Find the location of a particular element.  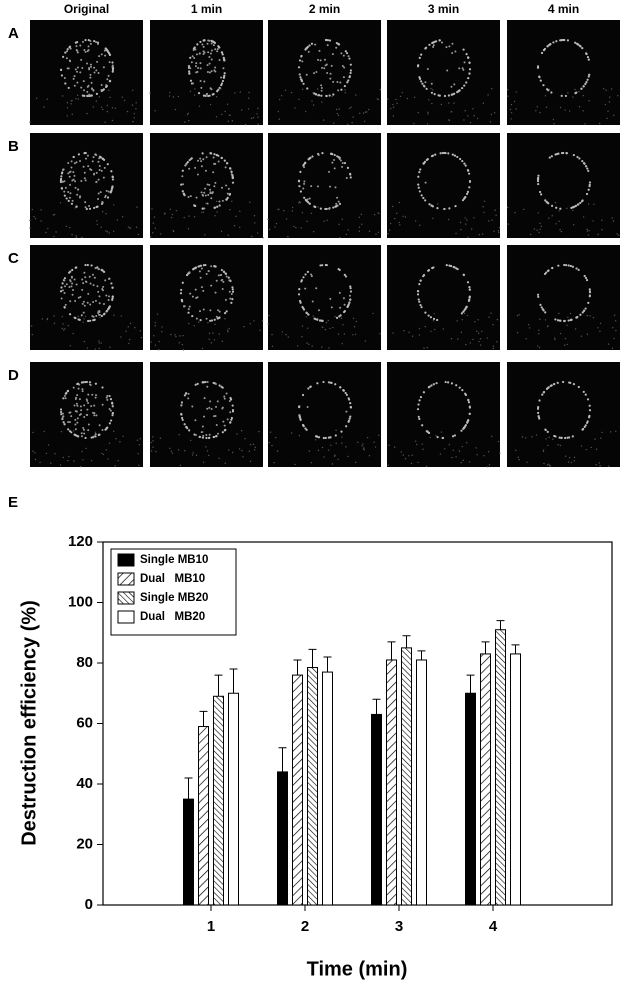

column-header: 4 min is located at coordinates (563, 9).